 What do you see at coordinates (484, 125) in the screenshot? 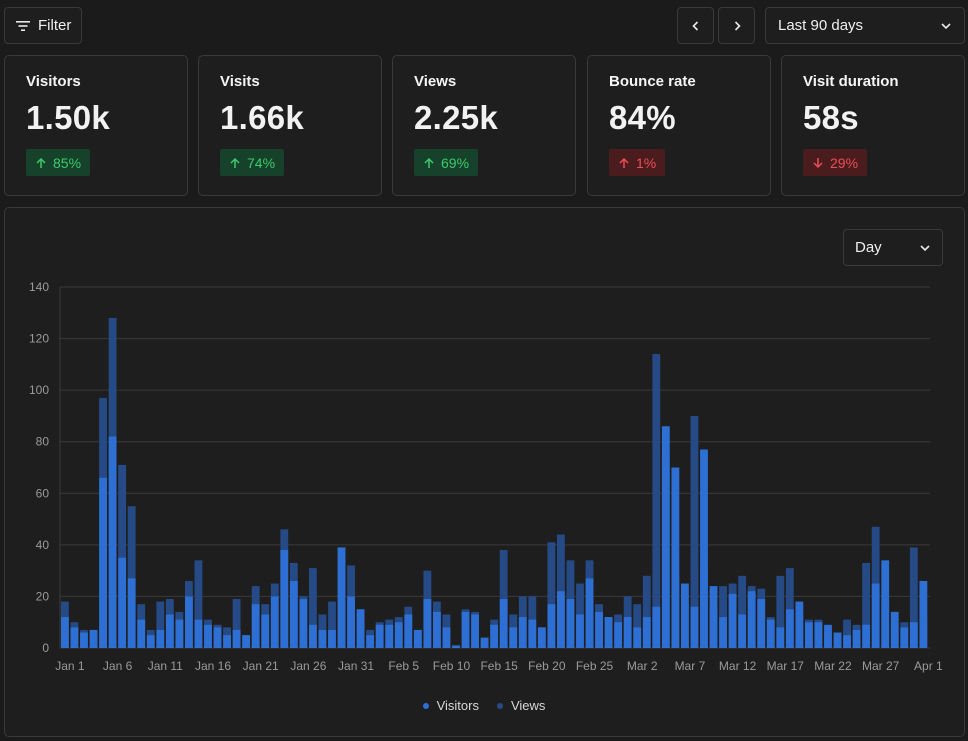
I see `metric-card-views: Views 2.25k 69%` at bounding box center [484, 125].